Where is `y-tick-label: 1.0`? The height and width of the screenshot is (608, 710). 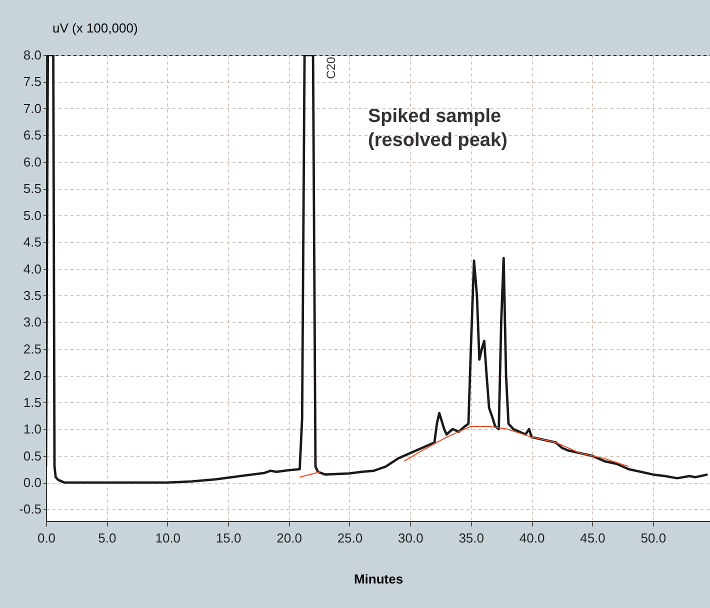
y-tick-label: 1.0 is located at coordinates (32, 429).